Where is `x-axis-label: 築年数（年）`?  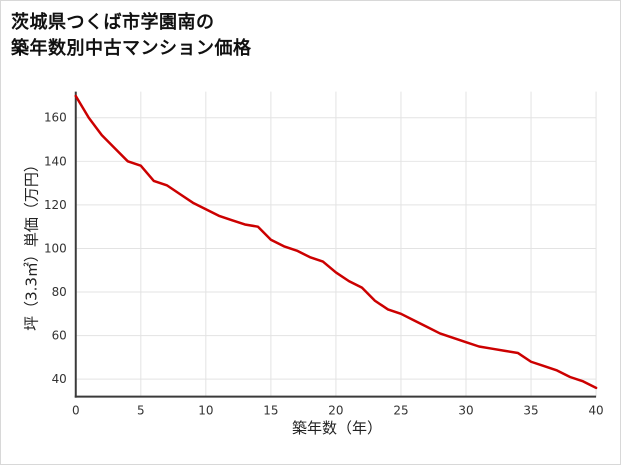
x-axis-label: 築年数（年） is located at coordinates (336, 428).